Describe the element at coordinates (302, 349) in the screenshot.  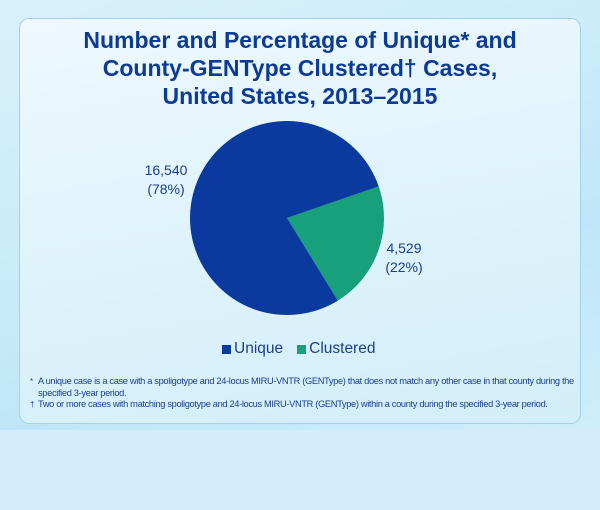
I see `legend-swatch-clustered` at that location.